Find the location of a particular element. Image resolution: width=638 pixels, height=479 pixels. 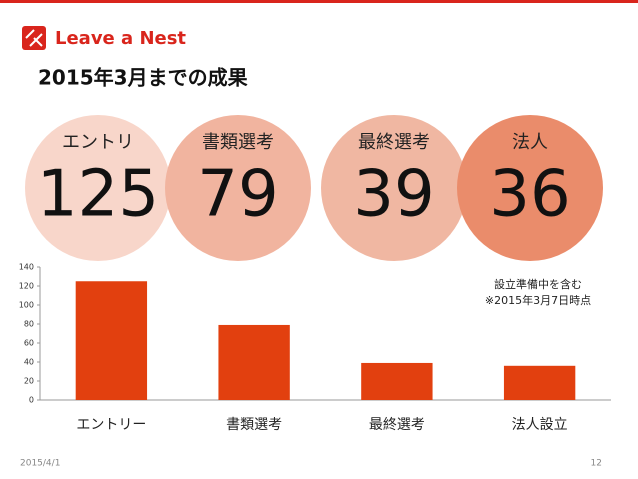

stat-label: 書類選考 is located at coordinates (238, 142).